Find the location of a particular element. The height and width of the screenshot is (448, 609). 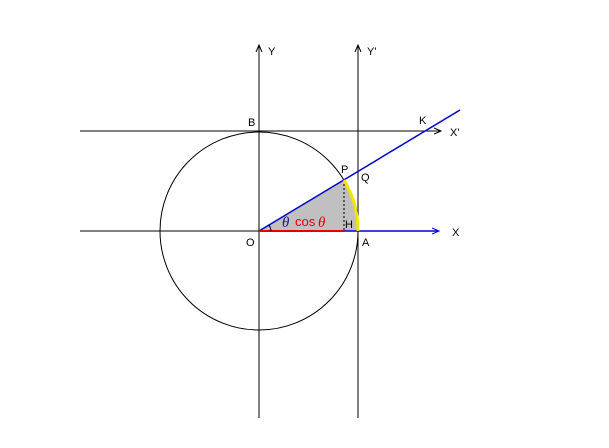

label-q: Q is located at coordinates (365, 178).